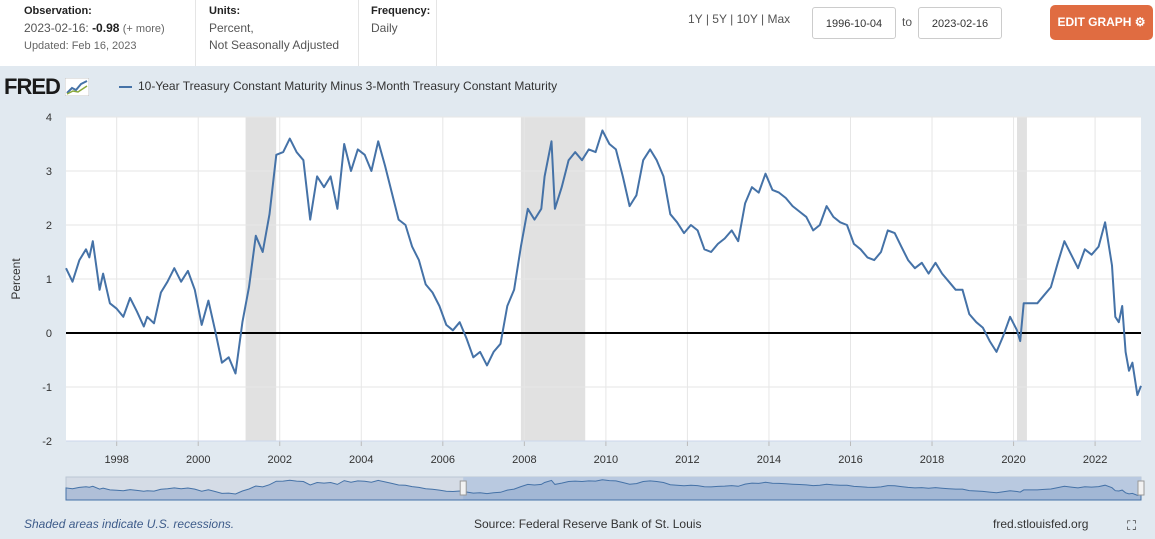 This screenshot has height=539, width=1155. I want to click on range-10y-button: 10Y, so click(747, 19).